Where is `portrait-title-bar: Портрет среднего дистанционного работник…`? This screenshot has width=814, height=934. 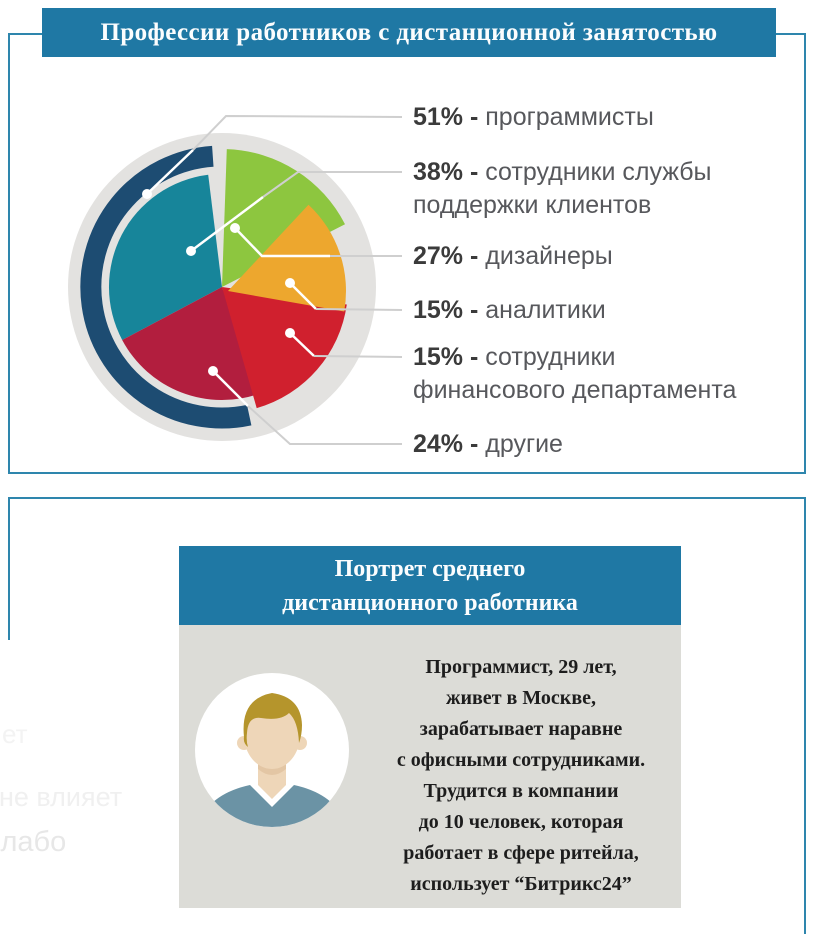 portrait-title-bar: Портрет среднего дистанционного работник… is located at coordinates (430, 585).